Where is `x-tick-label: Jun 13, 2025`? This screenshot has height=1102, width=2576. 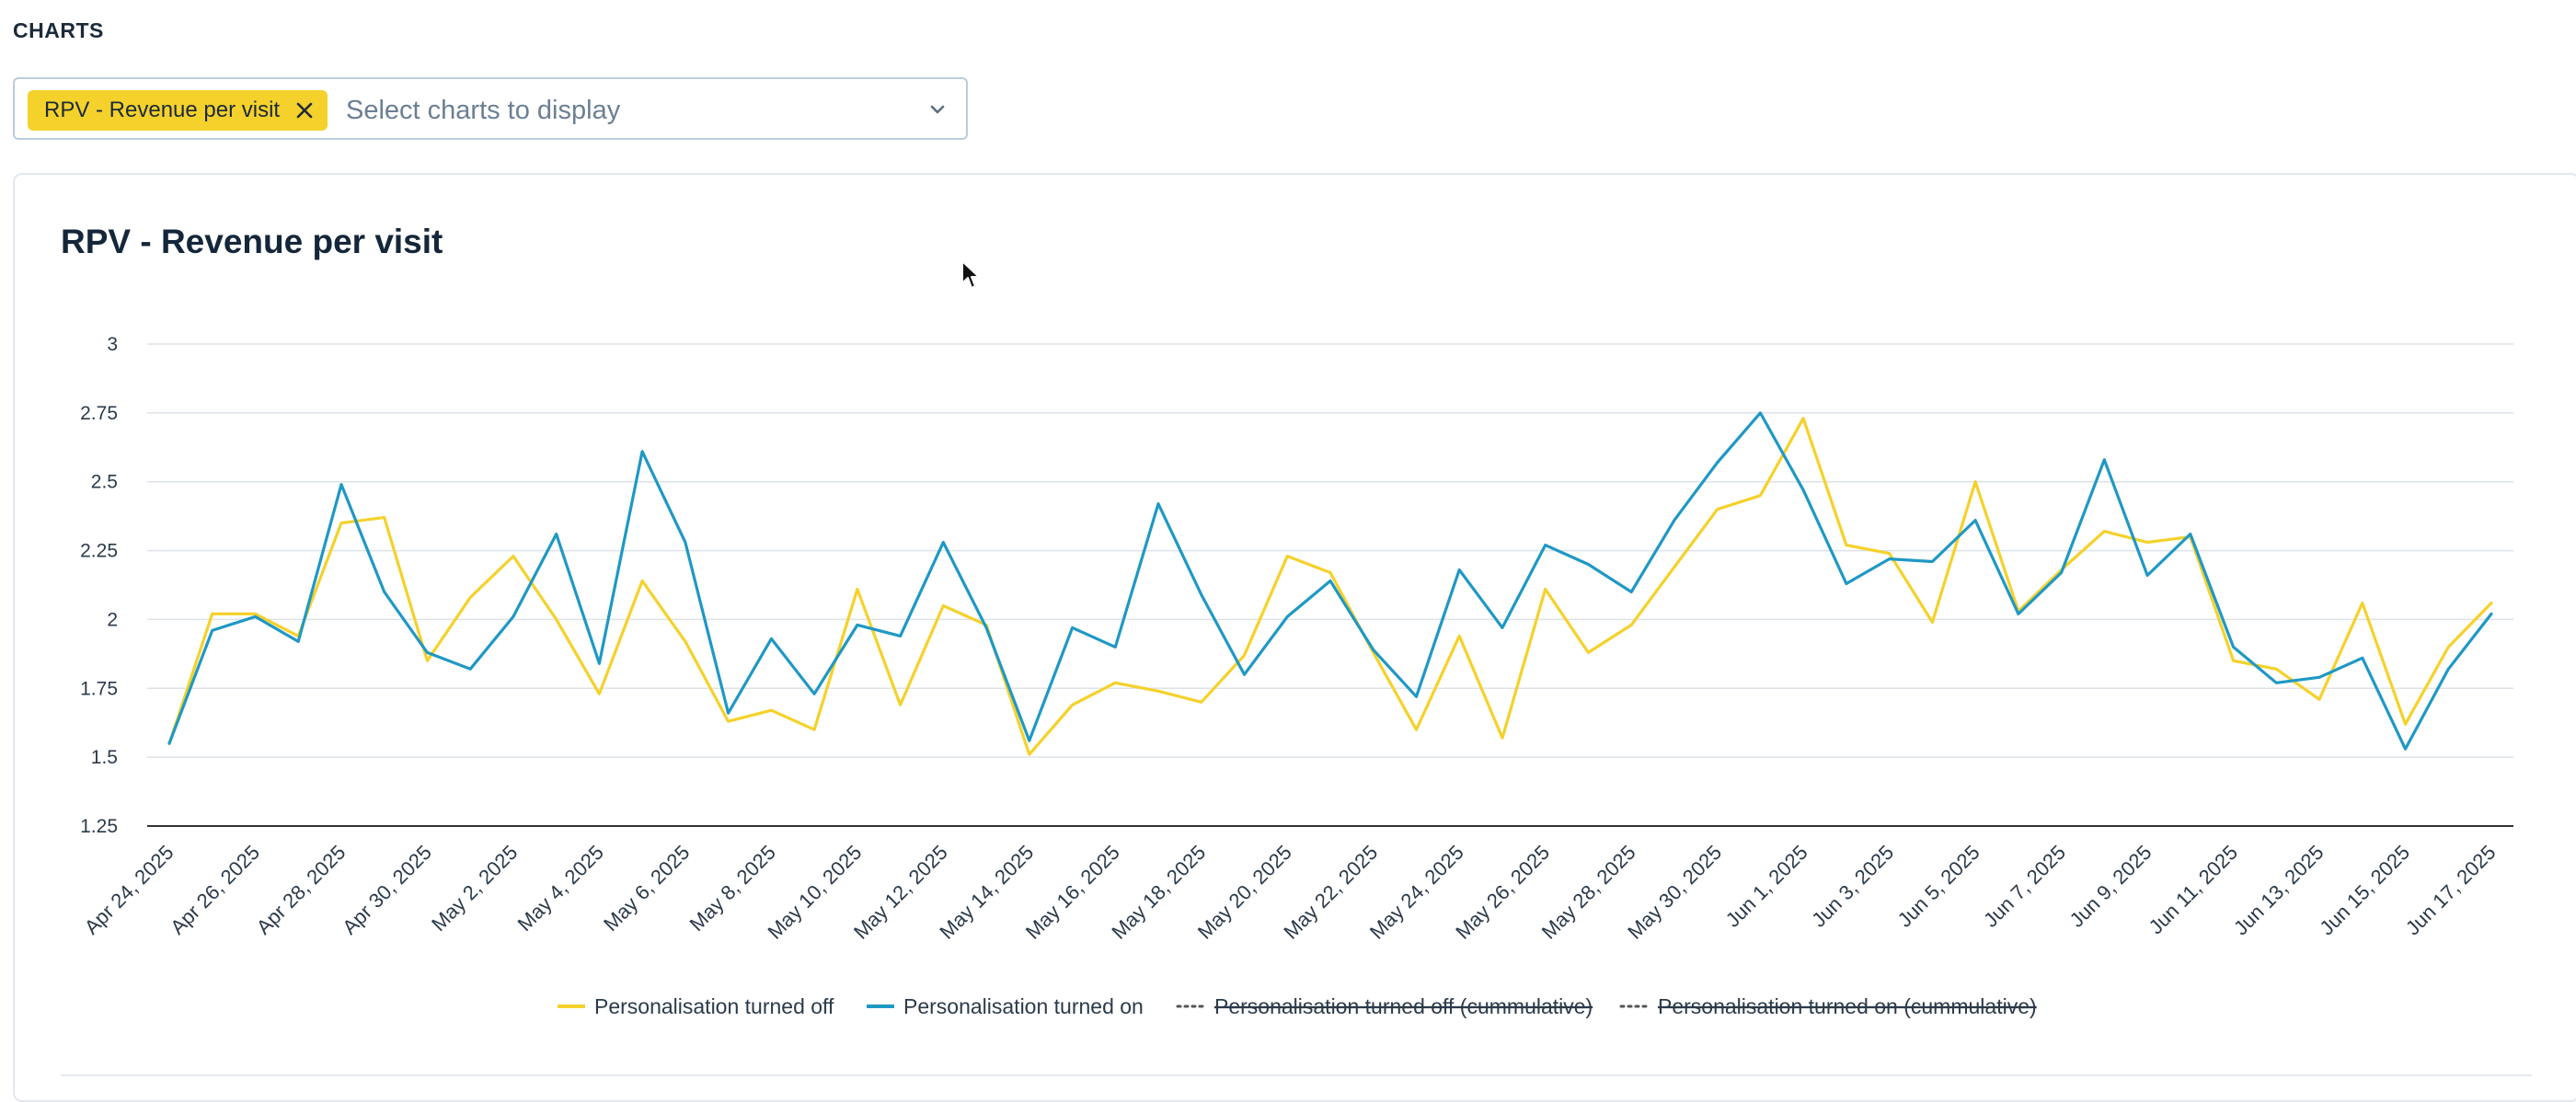
x-tick-label: Jun 13, 2025 is located at coordinates (2279, 890).